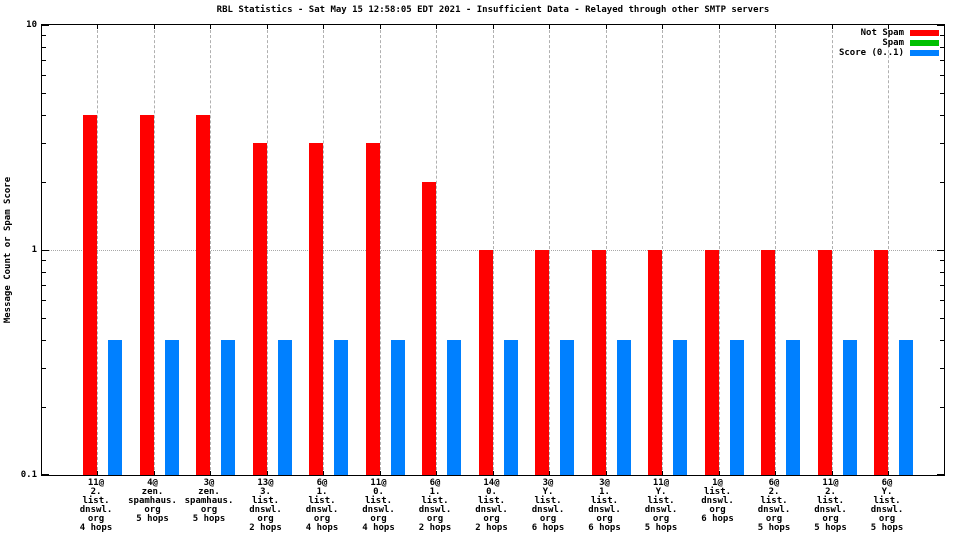 Image resolution: width=960 pixels, height=540 pixels. What do you see at coordinates (893, 43) in the screenshot?
I see `legend-label: Spam` at bounding box center [893, 43].